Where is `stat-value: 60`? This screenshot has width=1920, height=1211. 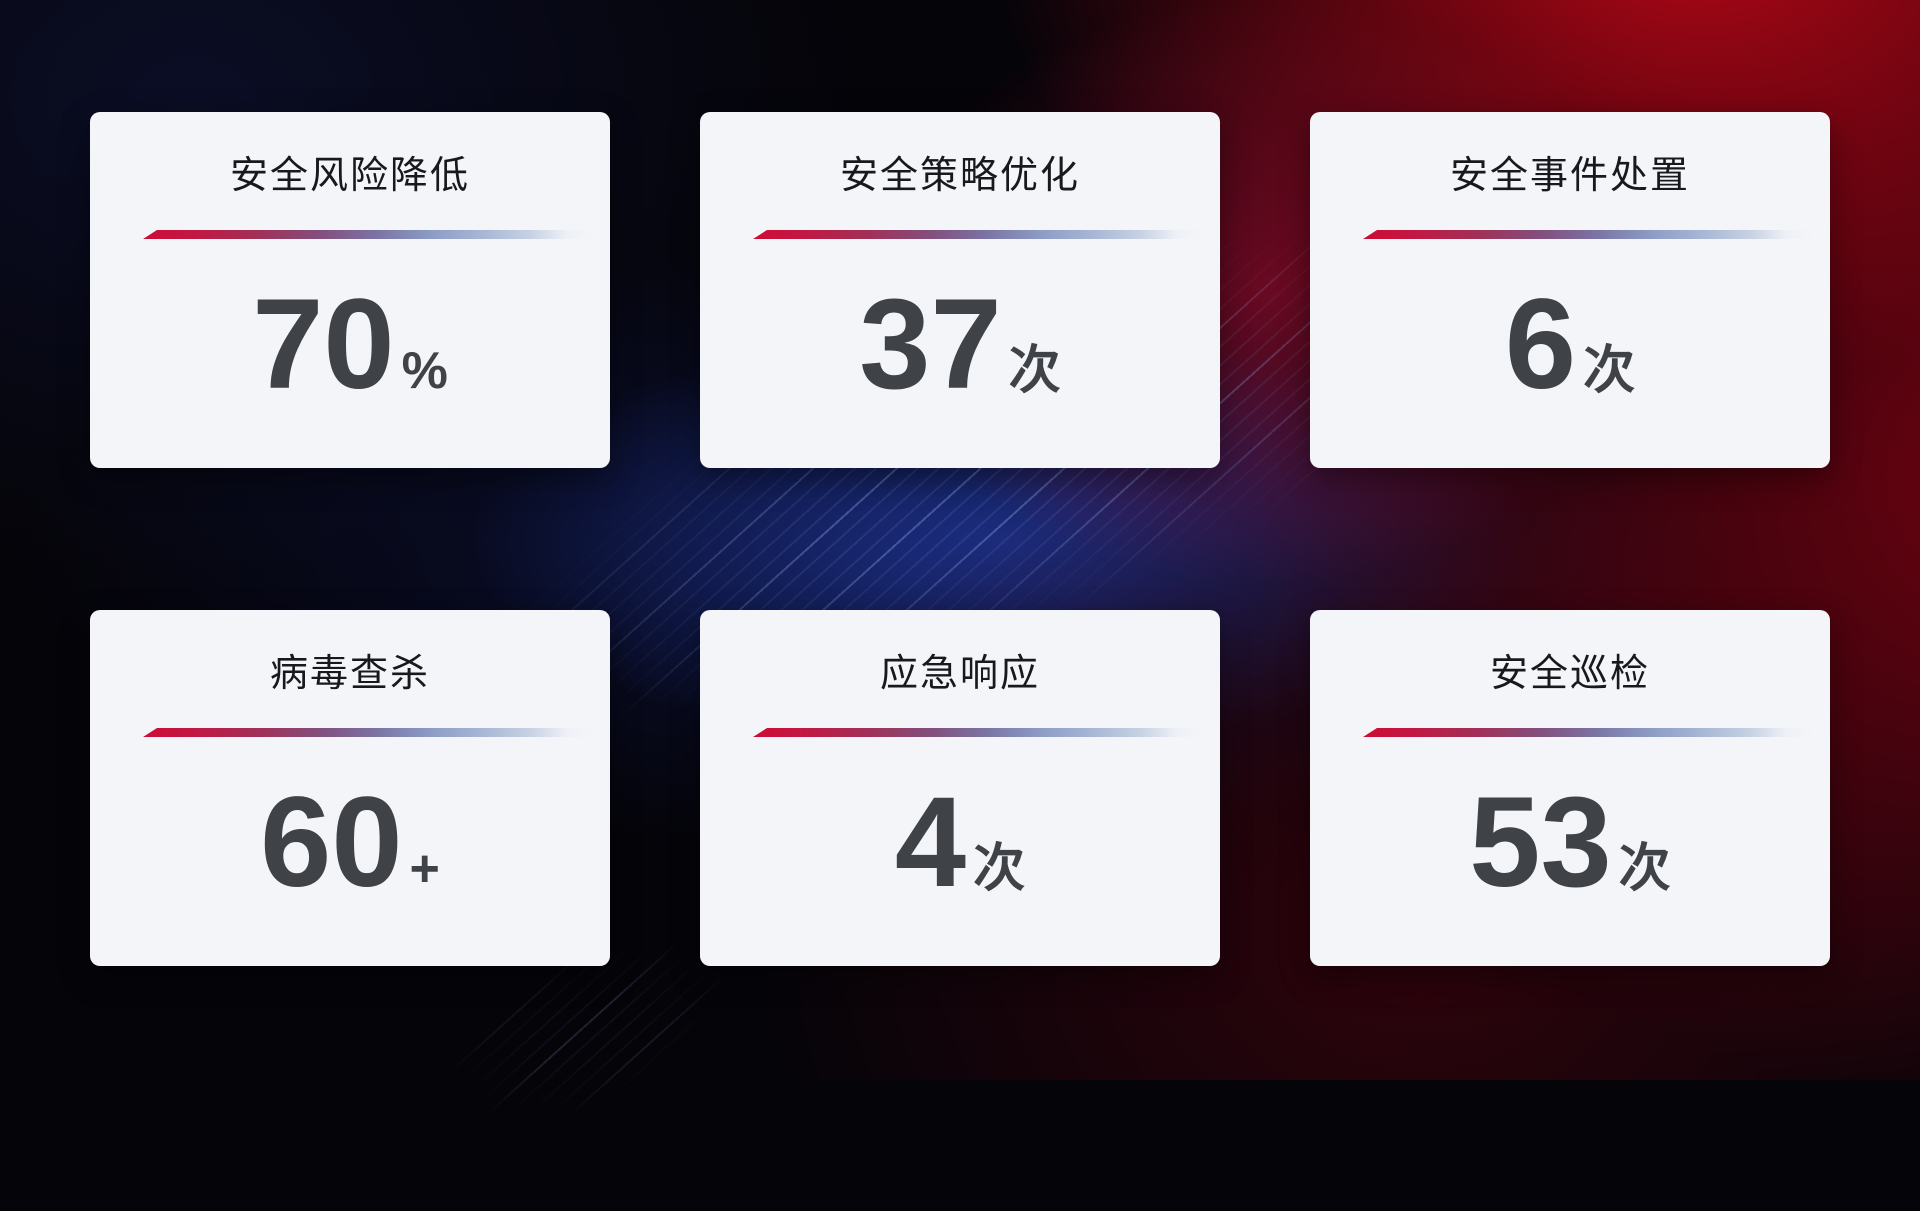 stat-value: 60 is located at coordinates (331, 842).